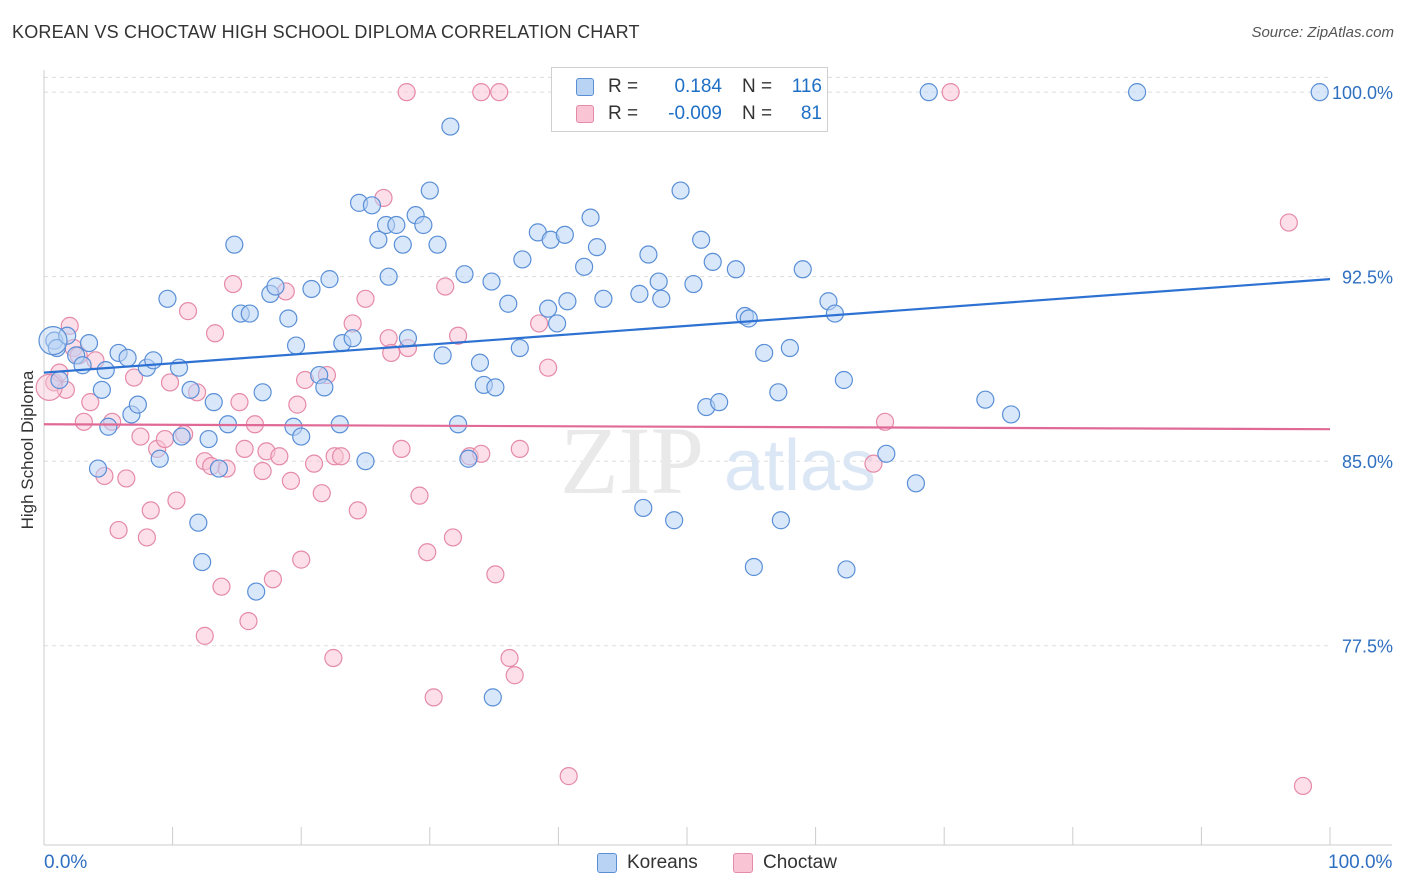  Describe the element at coordinates (1360, 862) in the screenshot. I see `x-axis-max-label: 100.0%` at that location.